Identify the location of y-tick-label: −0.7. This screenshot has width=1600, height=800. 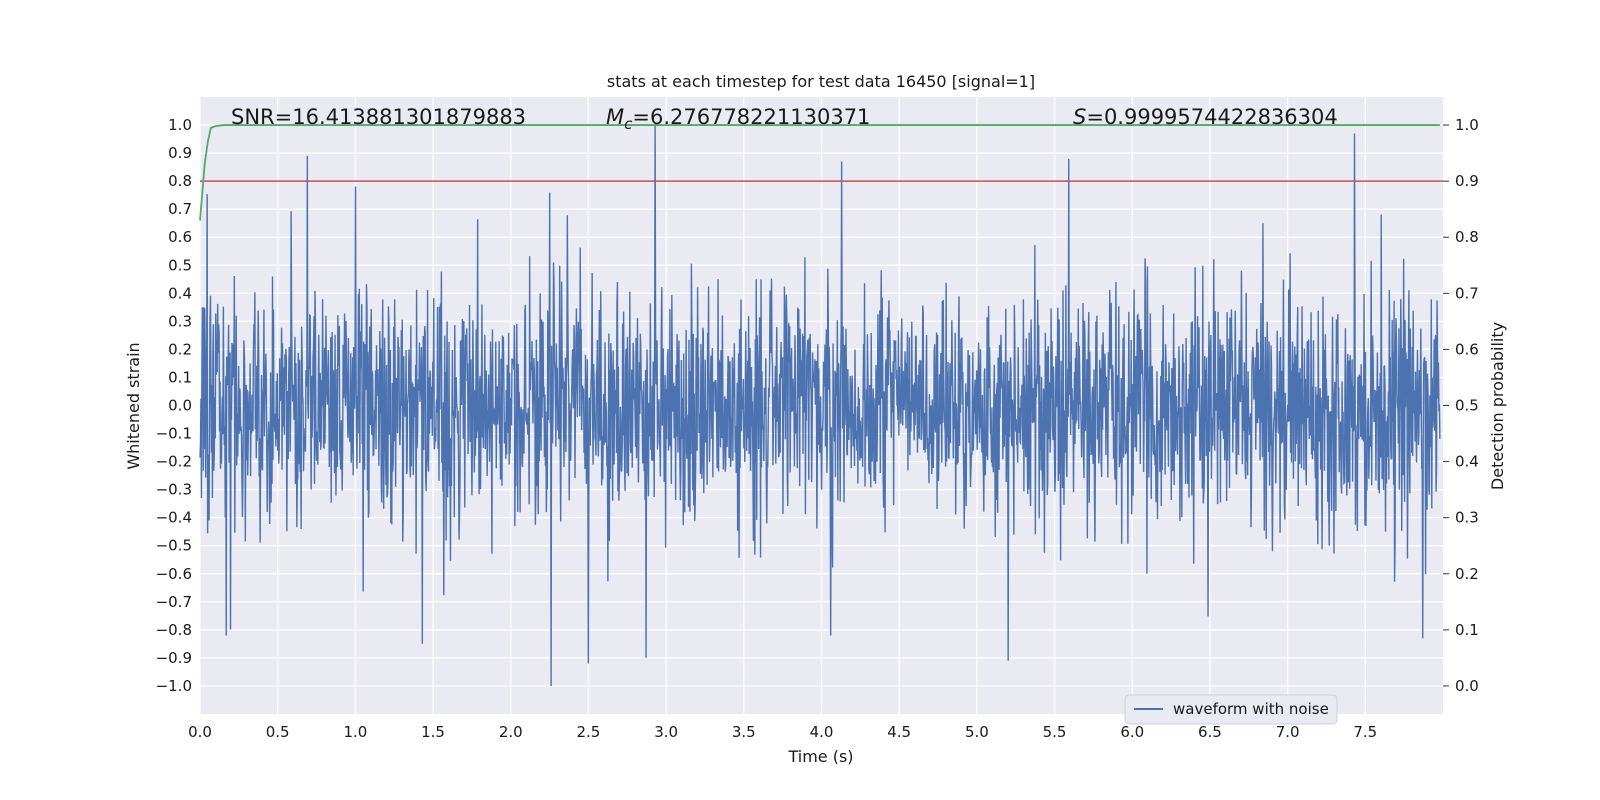
(174, 602).